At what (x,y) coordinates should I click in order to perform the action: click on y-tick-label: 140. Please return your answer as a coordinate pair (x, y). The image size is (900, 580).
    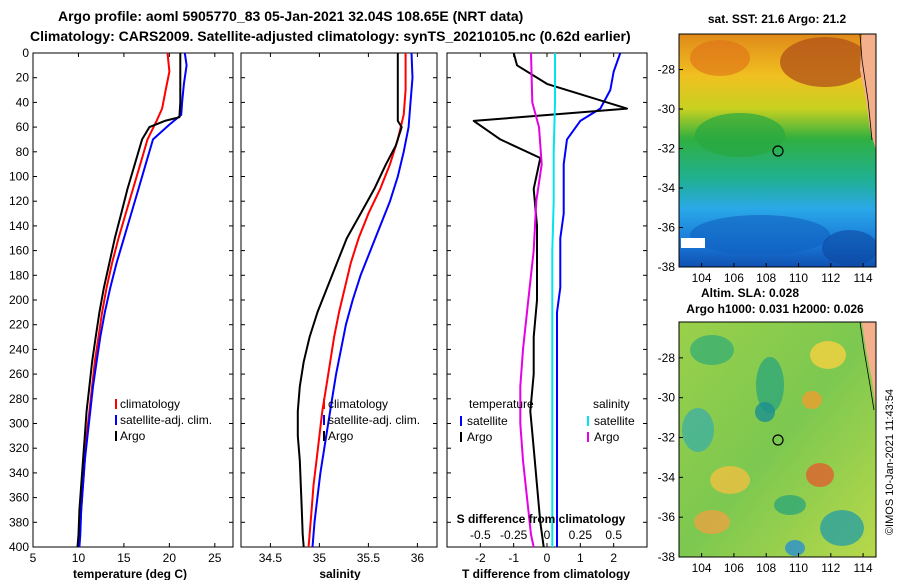
    Looking at the image, I should click on (19, 226).